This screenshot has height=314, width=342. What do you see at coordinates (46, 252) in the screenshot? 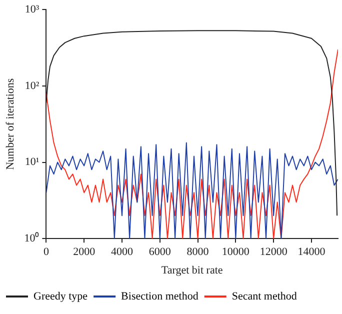
I see `x-tick-label: 0` at bounding box center [46, 252].